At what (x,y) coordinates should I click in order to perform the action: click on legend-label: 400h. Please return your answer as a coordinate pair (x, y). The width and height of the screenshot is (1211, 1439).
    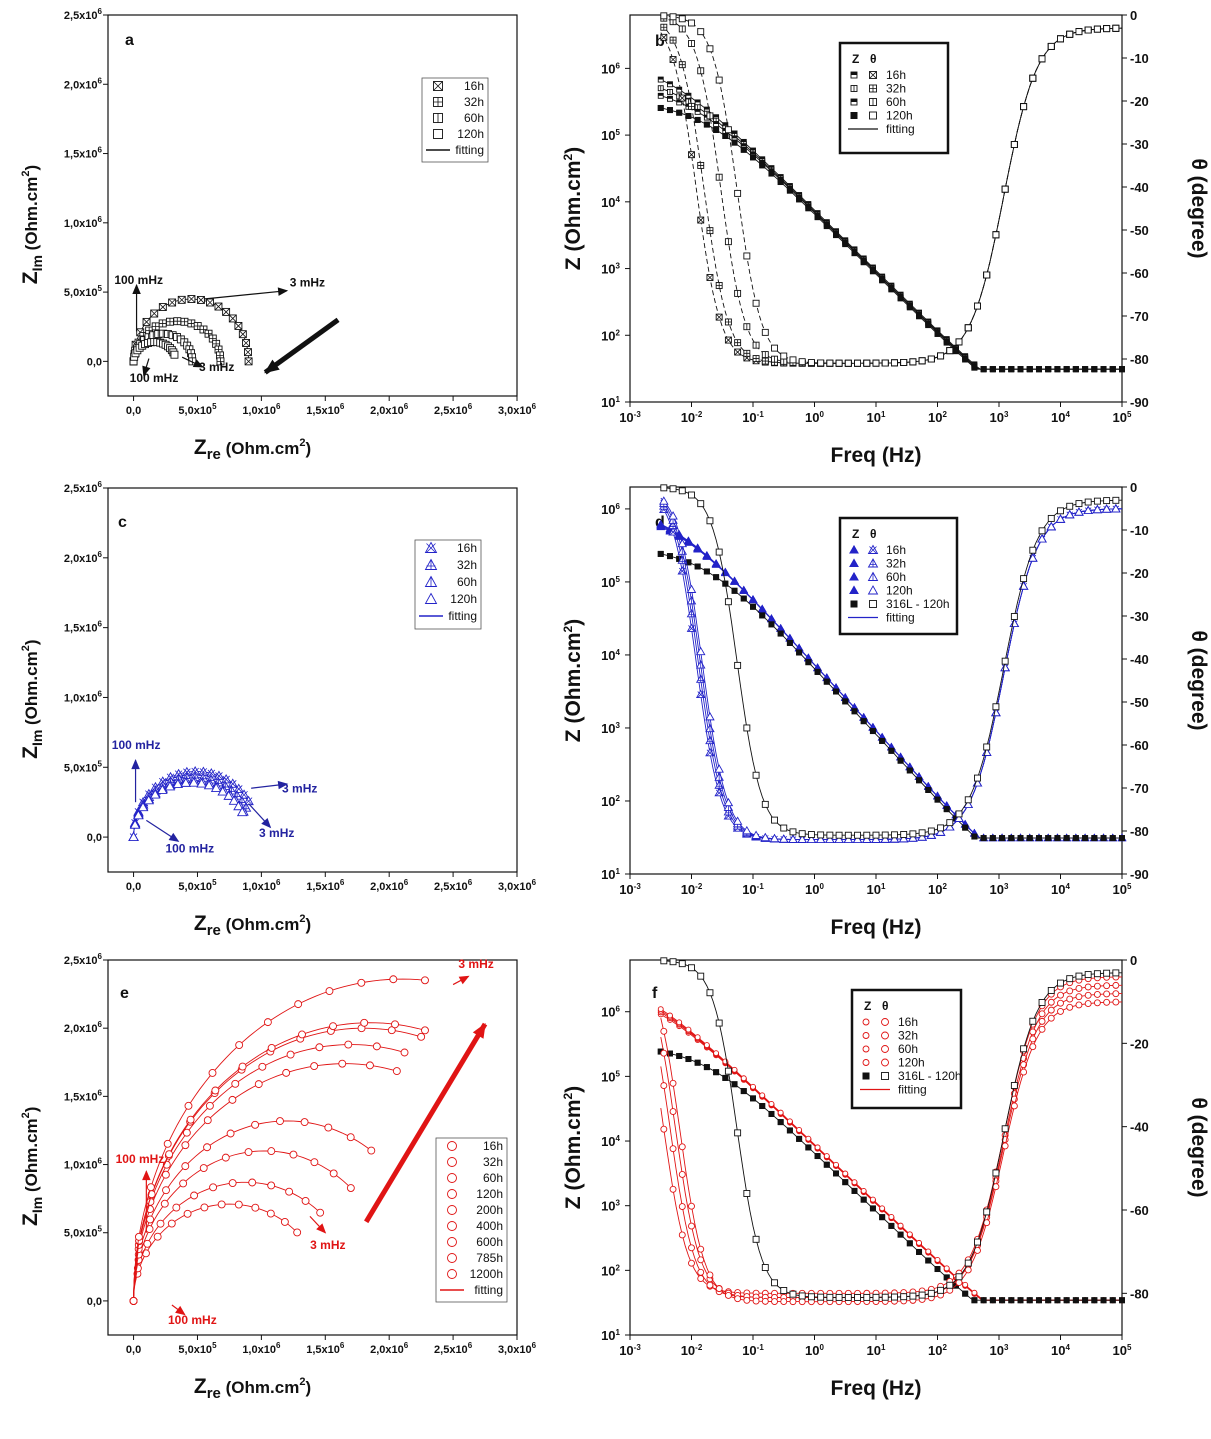
    Looking at the image, I should click on (489, 1226).